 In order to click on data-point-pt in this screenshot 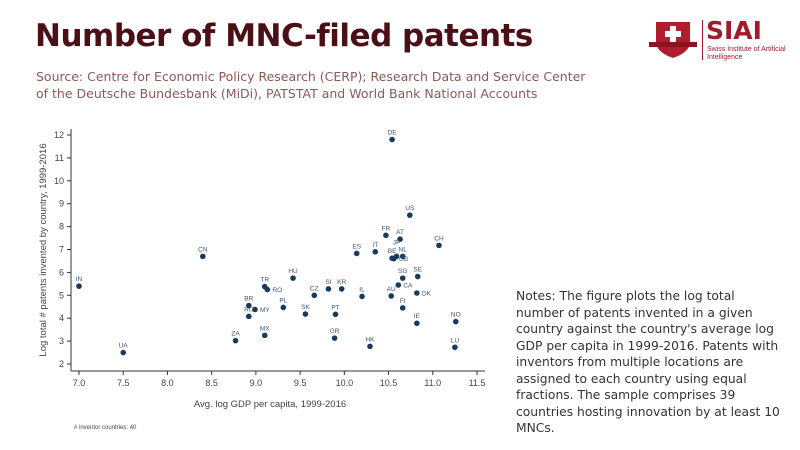, I will do `click(335, 314)`.